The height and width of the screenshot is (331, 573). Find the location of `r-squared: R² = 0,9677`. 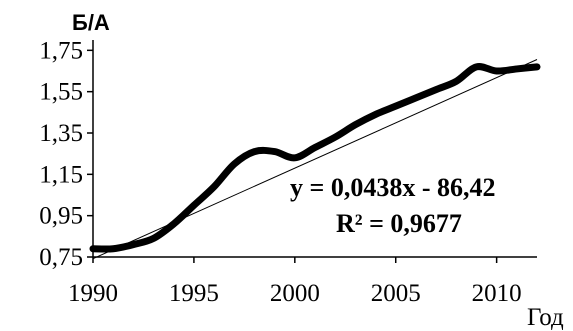

r-squared: R² = 0,9677 is located at coordinates (399, 223).